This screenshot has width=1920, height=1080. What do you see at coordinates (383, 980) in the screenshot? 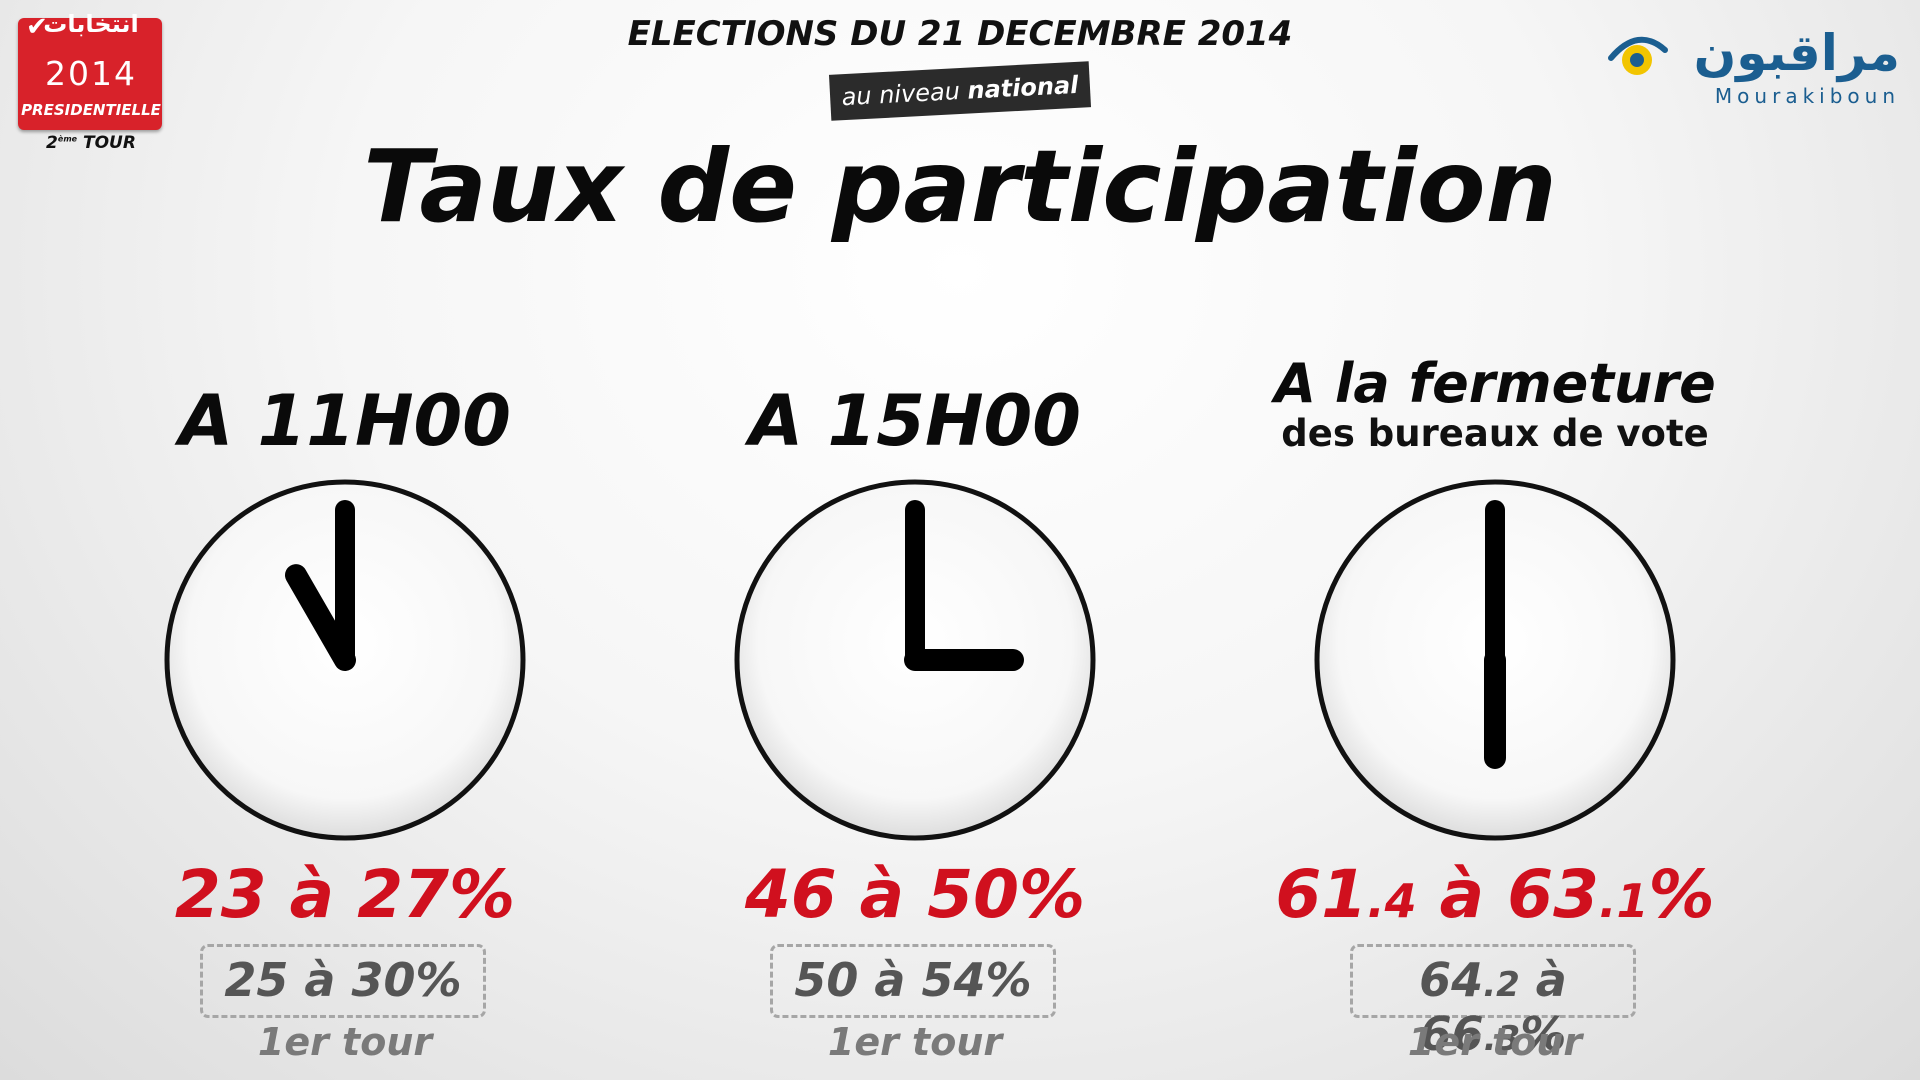
I see `prev-high: 30` at bounding box center [383, 980].